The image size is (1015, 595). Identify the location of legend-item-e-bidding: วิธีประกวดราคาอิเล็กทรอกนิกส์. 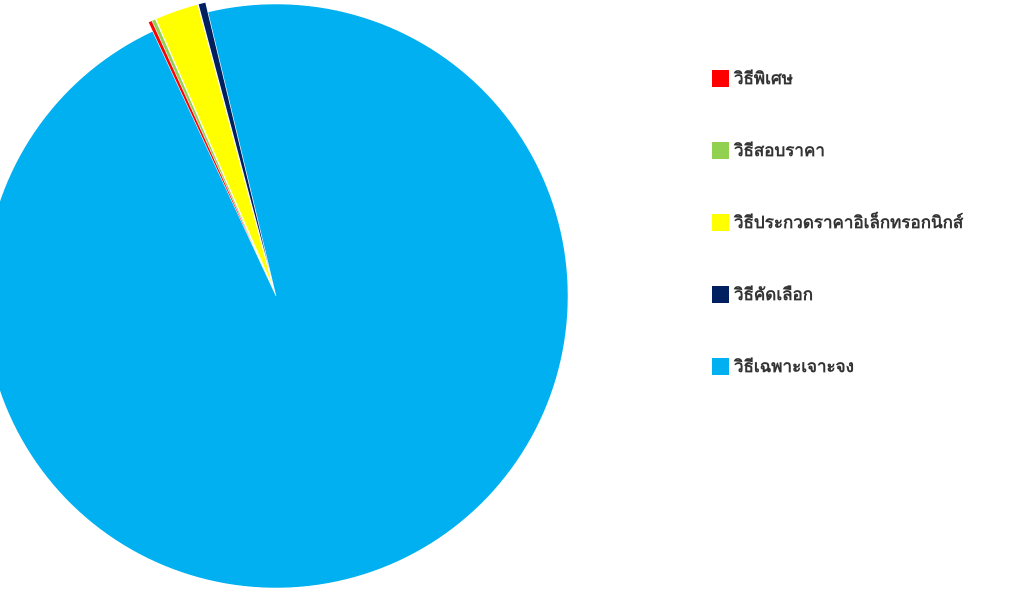
(862, 222).